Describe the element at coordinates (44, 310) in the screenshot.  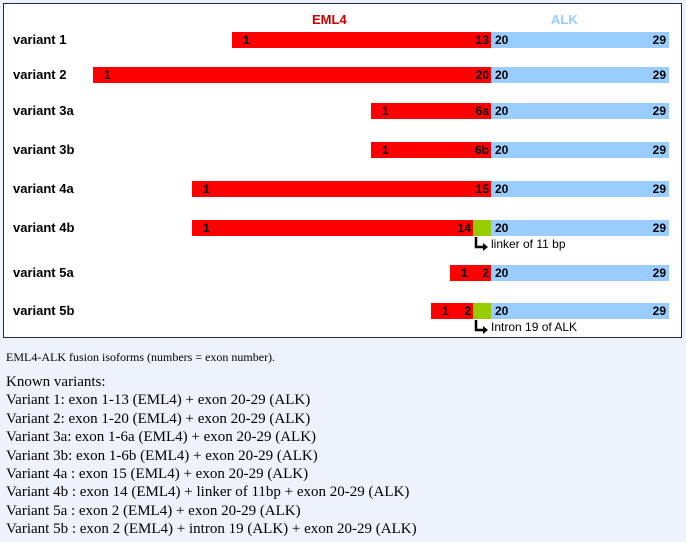
I see `variant-label: variant 5b` at that location.